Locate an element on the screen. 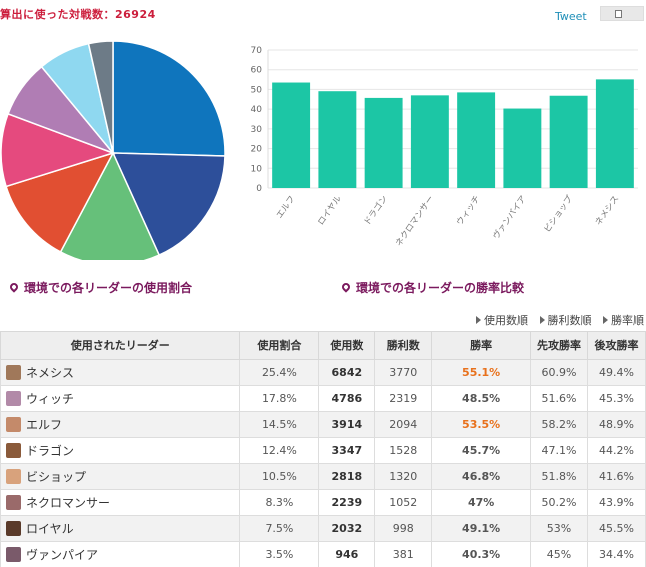  cell-first-rate: 45% is located at coordinates (559, 554).